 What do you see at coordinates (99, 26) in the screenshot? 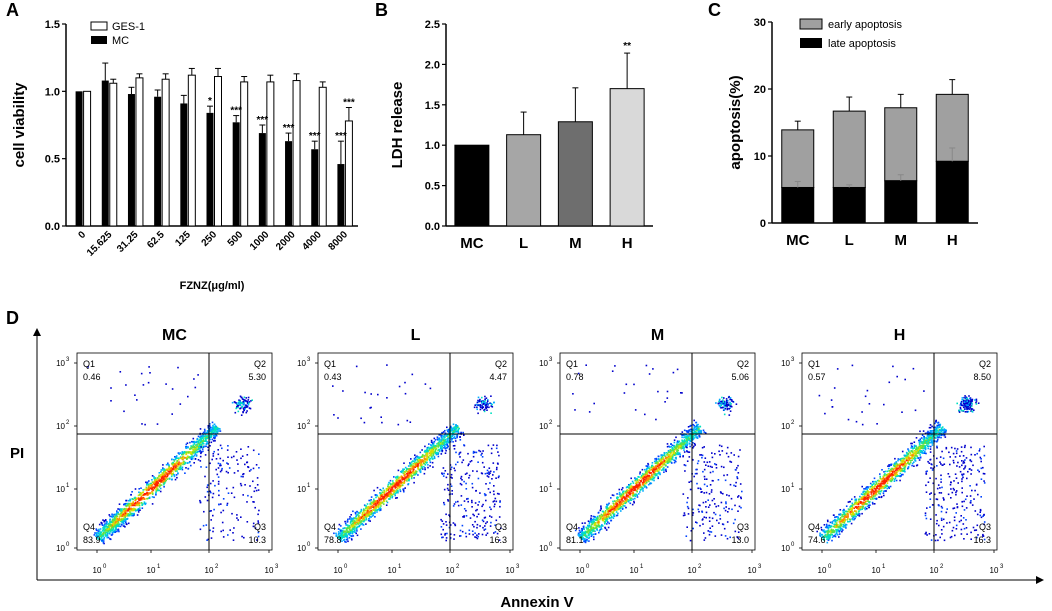
I see `chart-a-legend-swatch-ges1` at bounding box center [99, 26].